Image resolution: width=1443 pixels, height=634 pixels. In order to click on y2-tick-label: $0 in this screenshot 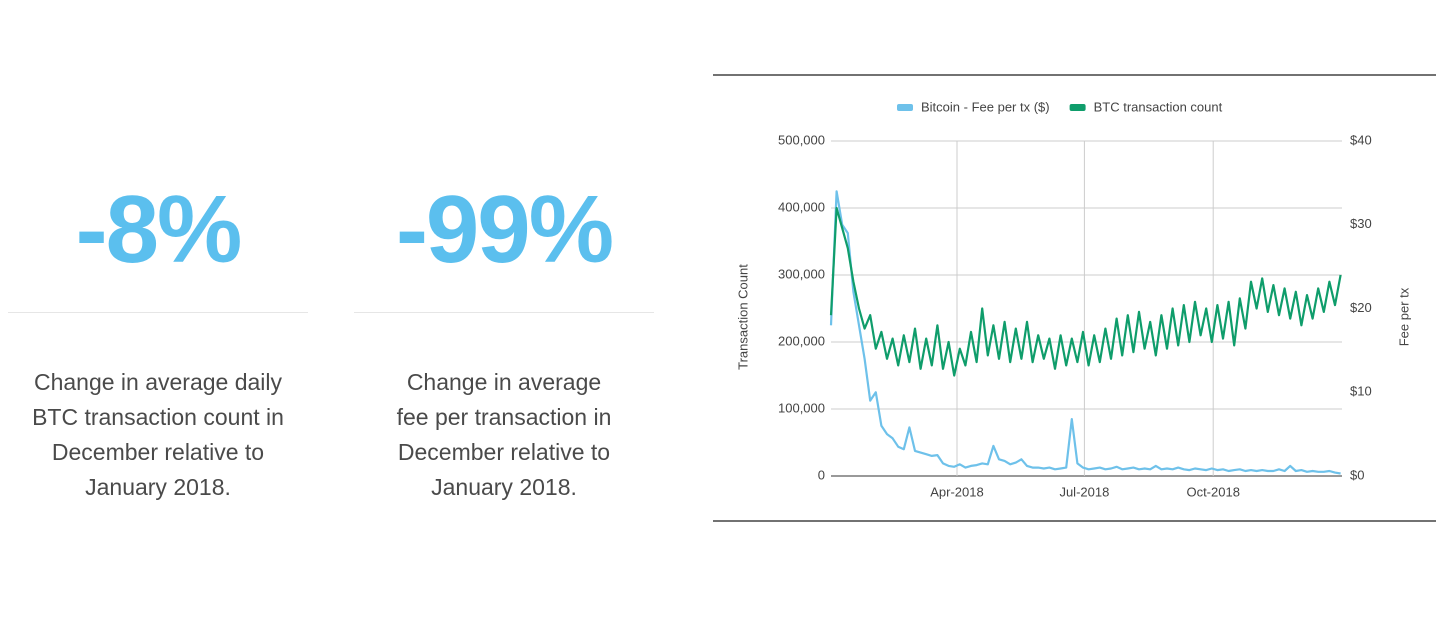, I will do `click(1357, 474)`.